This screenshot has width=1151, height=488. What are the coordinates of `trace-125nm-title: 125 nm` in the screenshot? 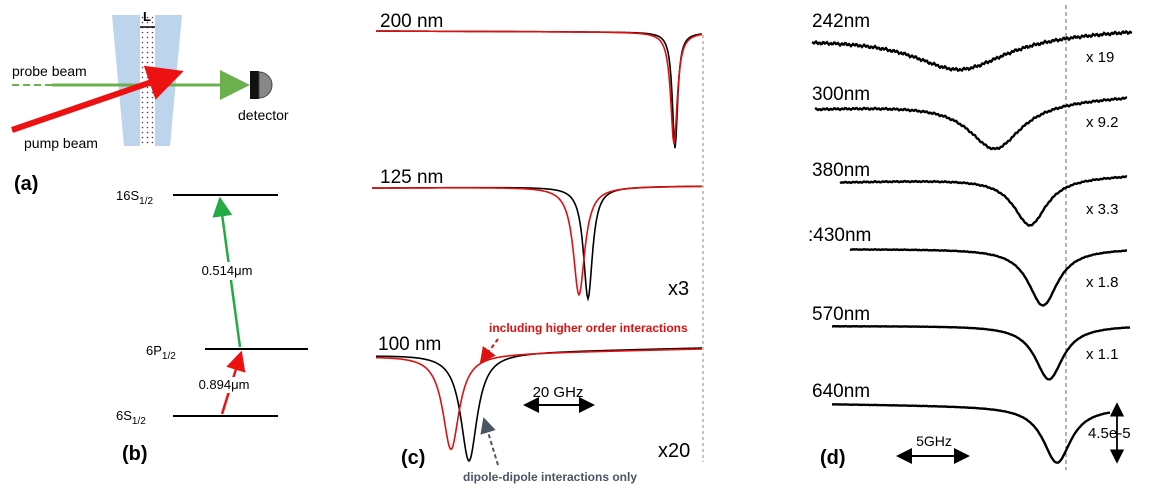 It's located at (411, 177).